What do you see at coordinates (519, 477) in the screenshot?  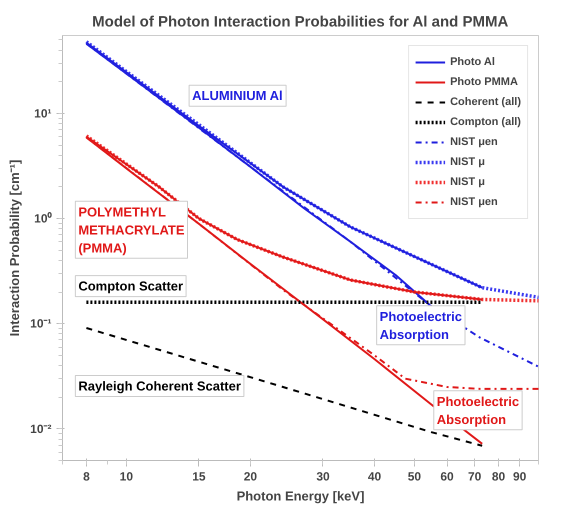 I see `x-tick-label: 90` at bounding box center [519, 477].